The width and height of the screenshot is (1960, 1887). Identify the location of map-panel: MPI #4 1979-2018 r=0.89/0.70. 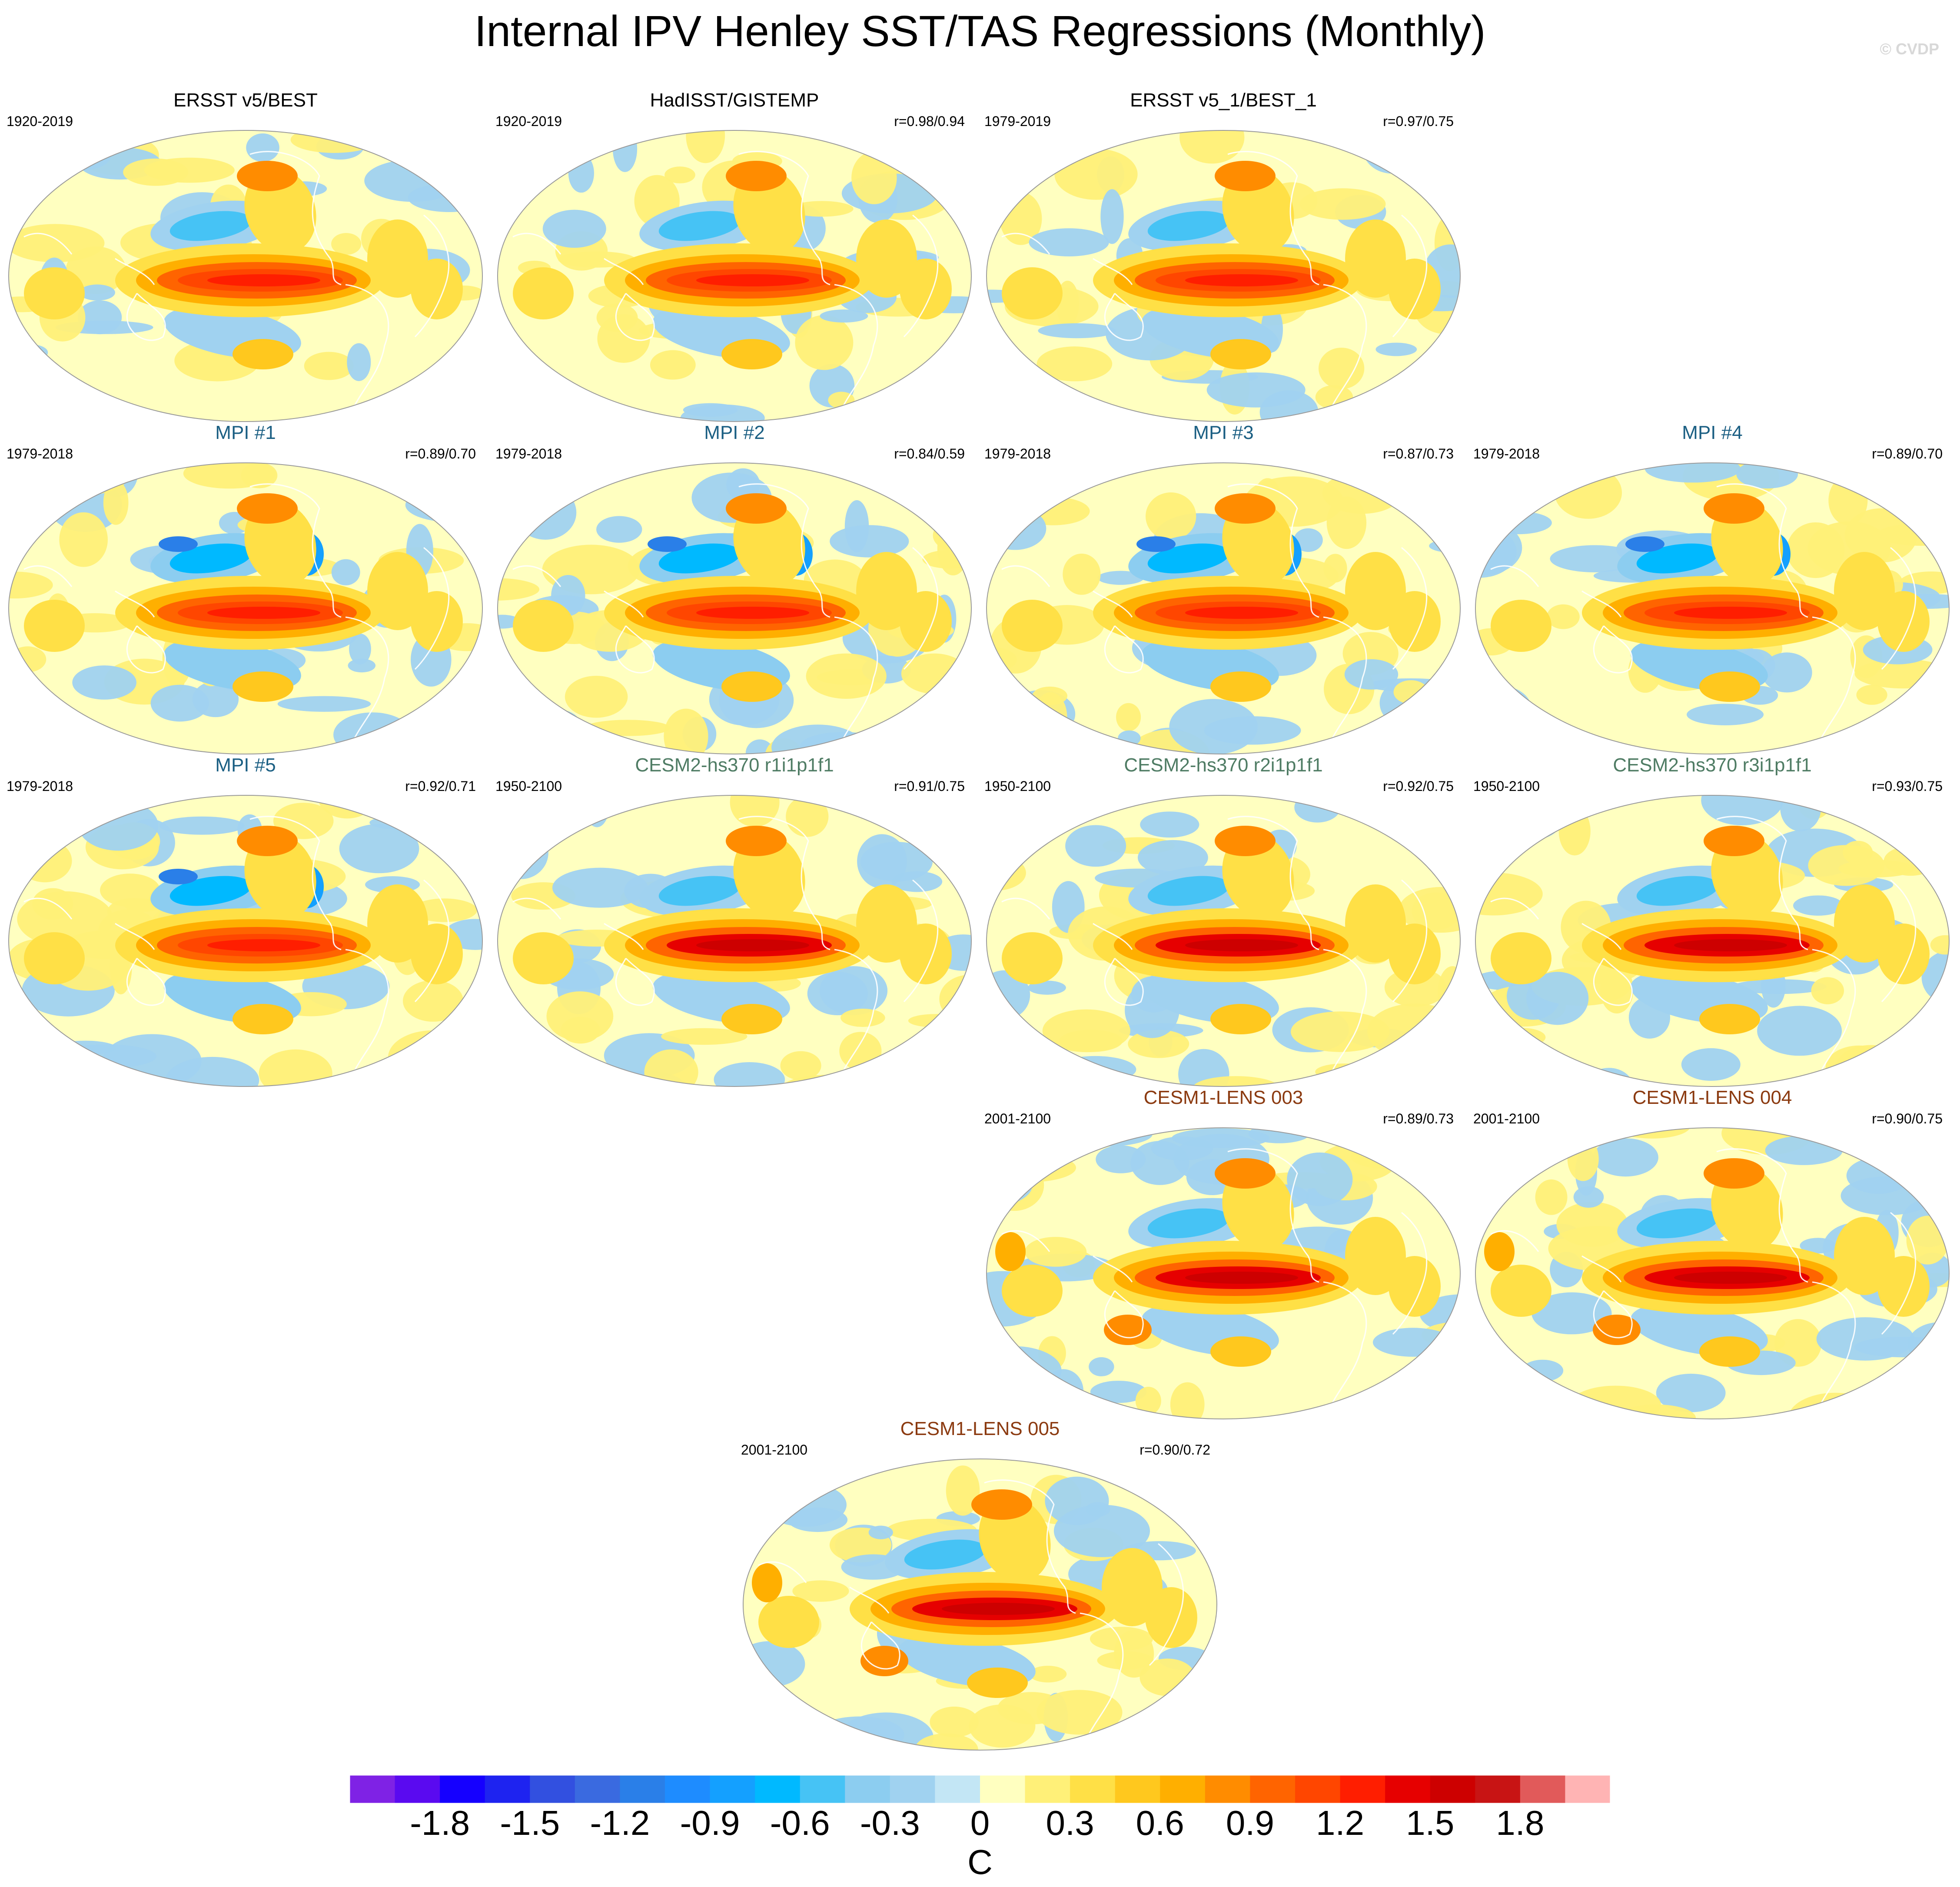
(1712, 588).